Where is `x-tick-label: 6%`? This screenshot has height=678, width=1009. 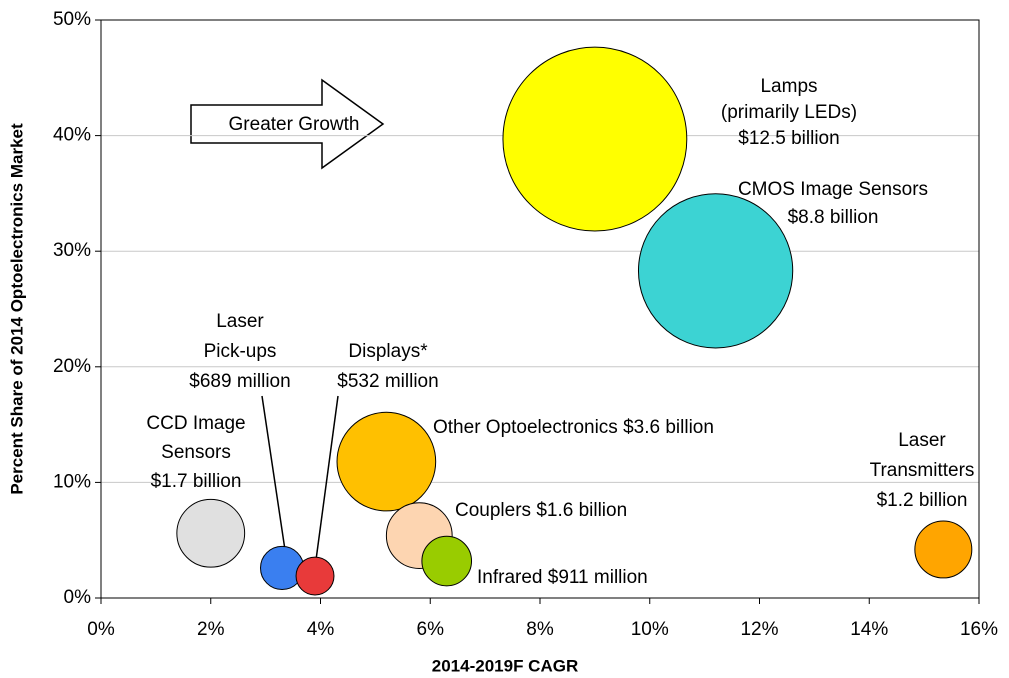
x-tick-label: 6% is located at coordinates (431, 629).